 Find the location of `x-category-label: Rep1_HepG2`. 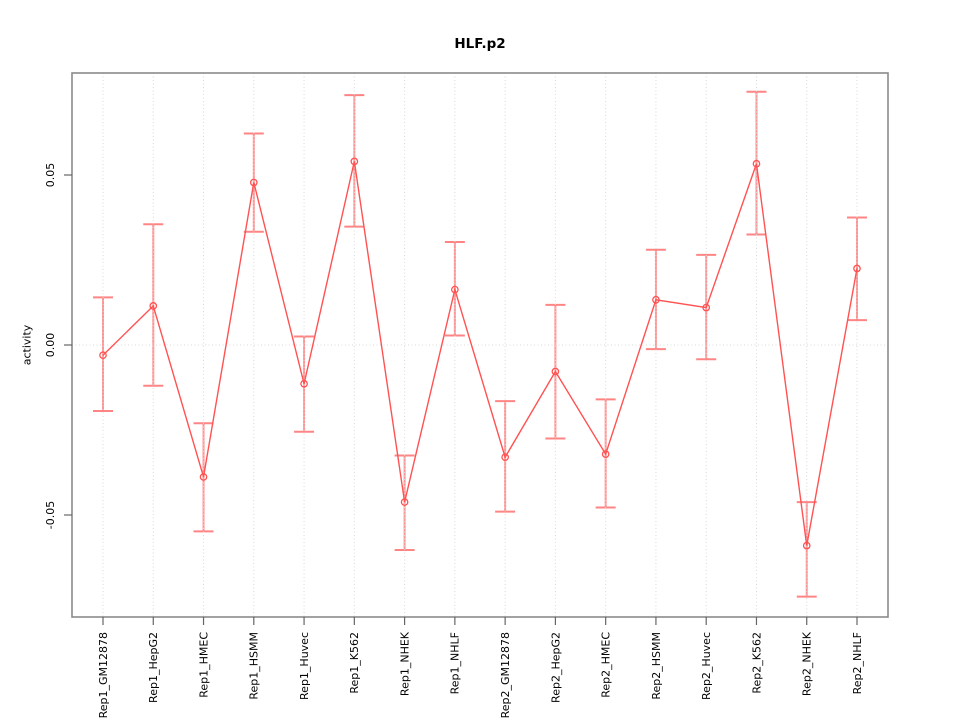

x-category-label: Rep1_HepG2 is located at coordinates (153, 667).